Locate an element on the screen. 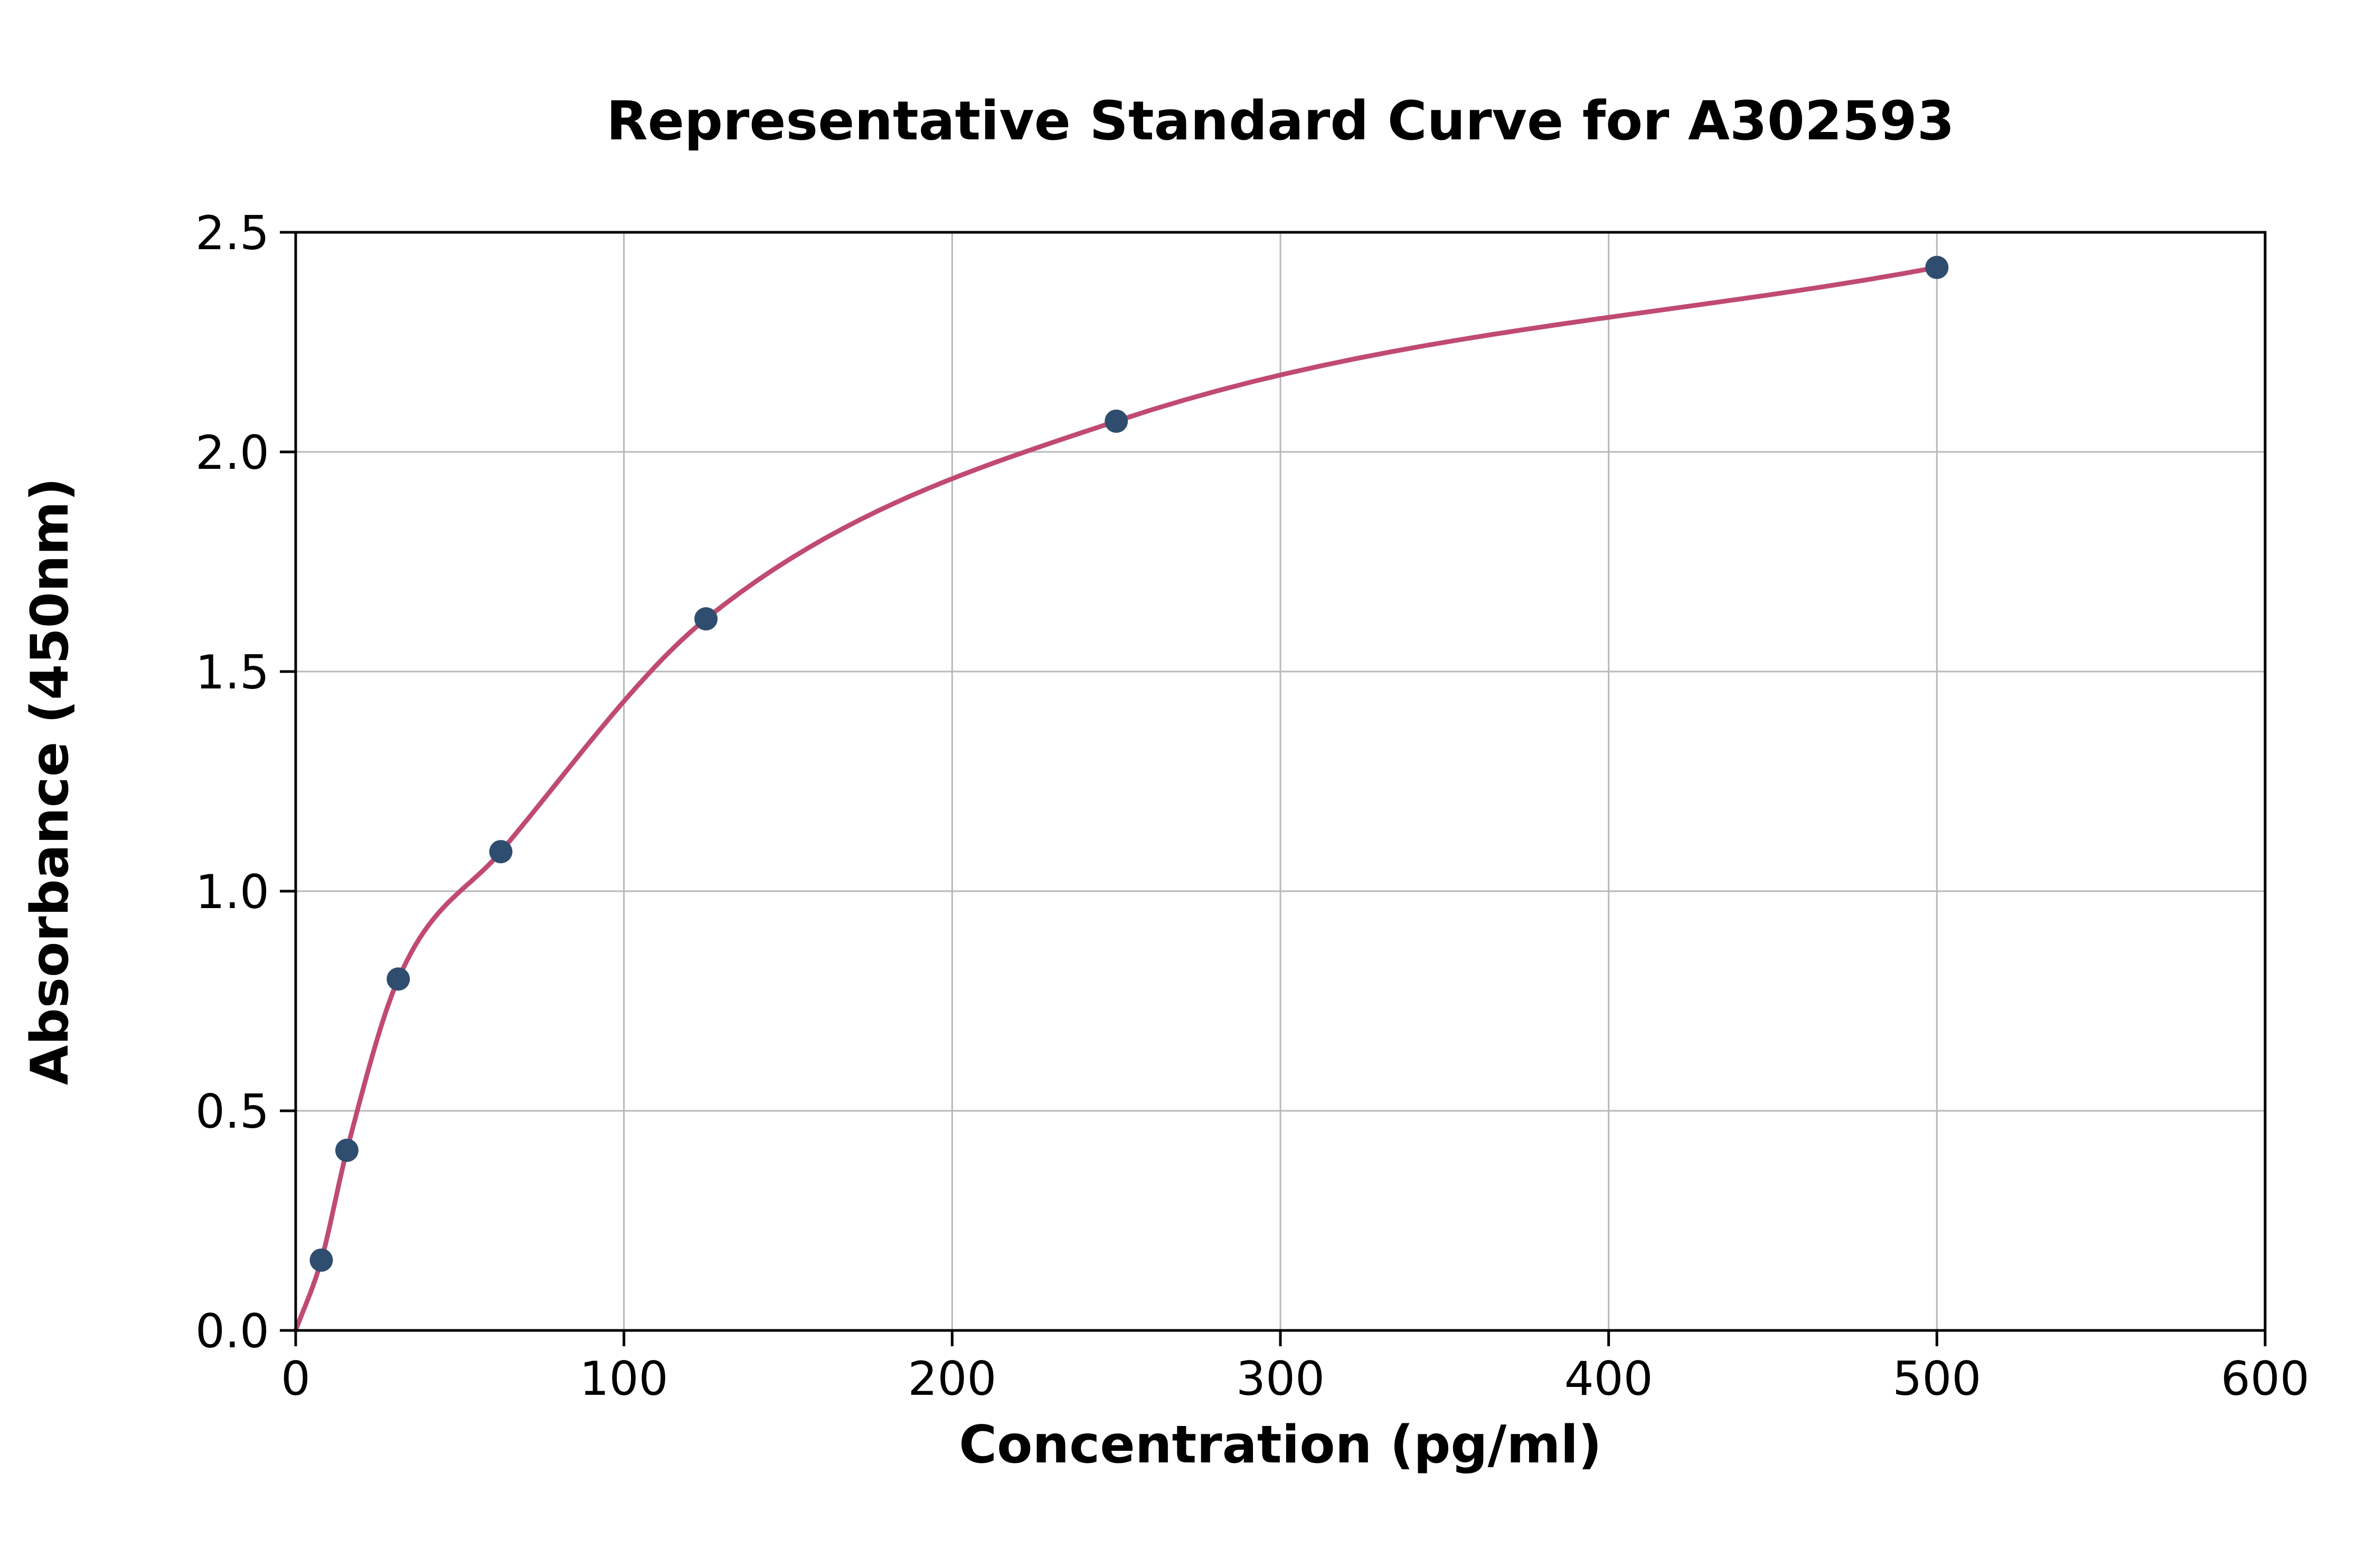 This screenshot has height=1568, width=2376. x-tick-label: 600 is located at coordinates (2265, 1379).